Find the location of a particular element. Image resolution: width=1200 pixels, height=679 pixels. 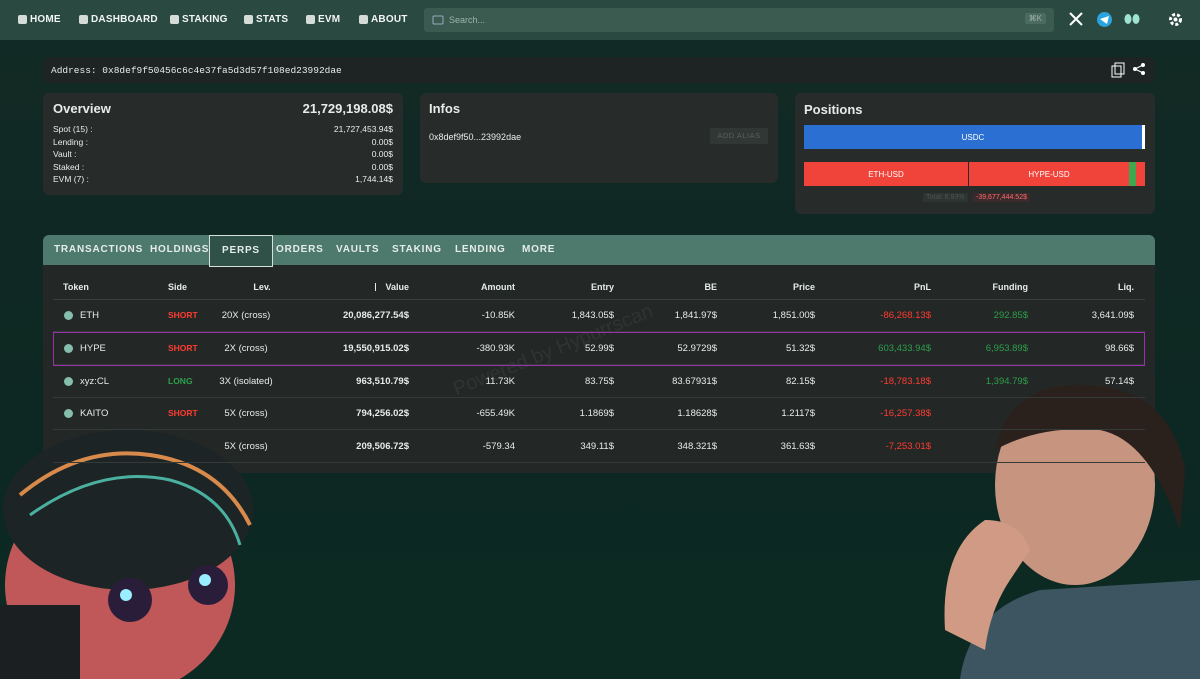

overview-value: 1,744.14$ is located at coordinates (374, 179).